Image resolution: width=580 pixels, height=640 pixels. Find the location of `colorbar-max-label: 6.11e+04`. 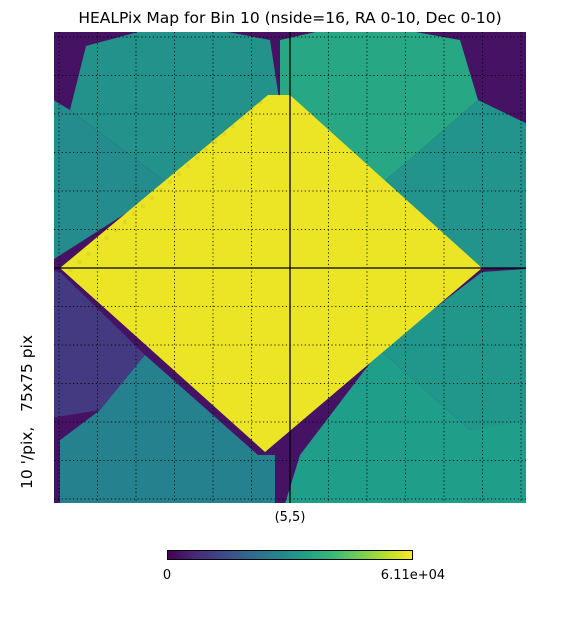

colorbar-max-label: 6.11e+04 is located at coordinates (413, 575).